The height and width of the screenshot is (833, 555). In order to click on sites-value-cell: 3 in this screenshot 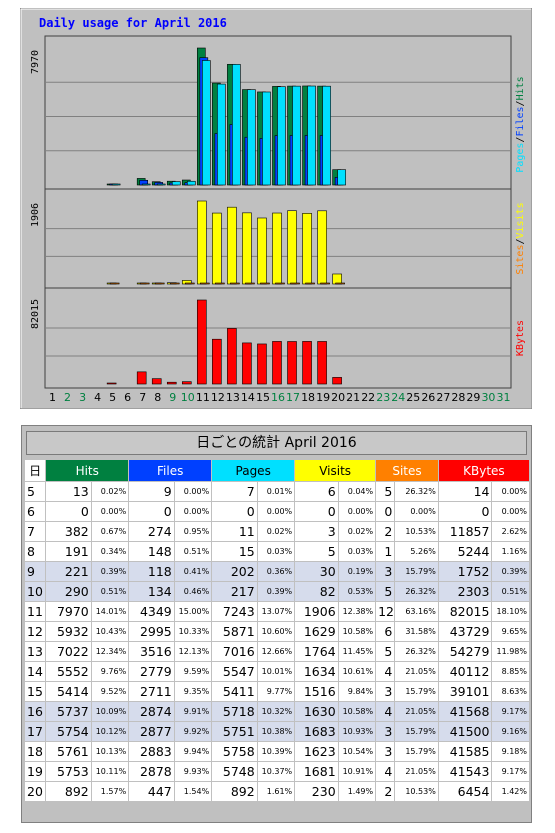, I will do `click(385, 691)`.